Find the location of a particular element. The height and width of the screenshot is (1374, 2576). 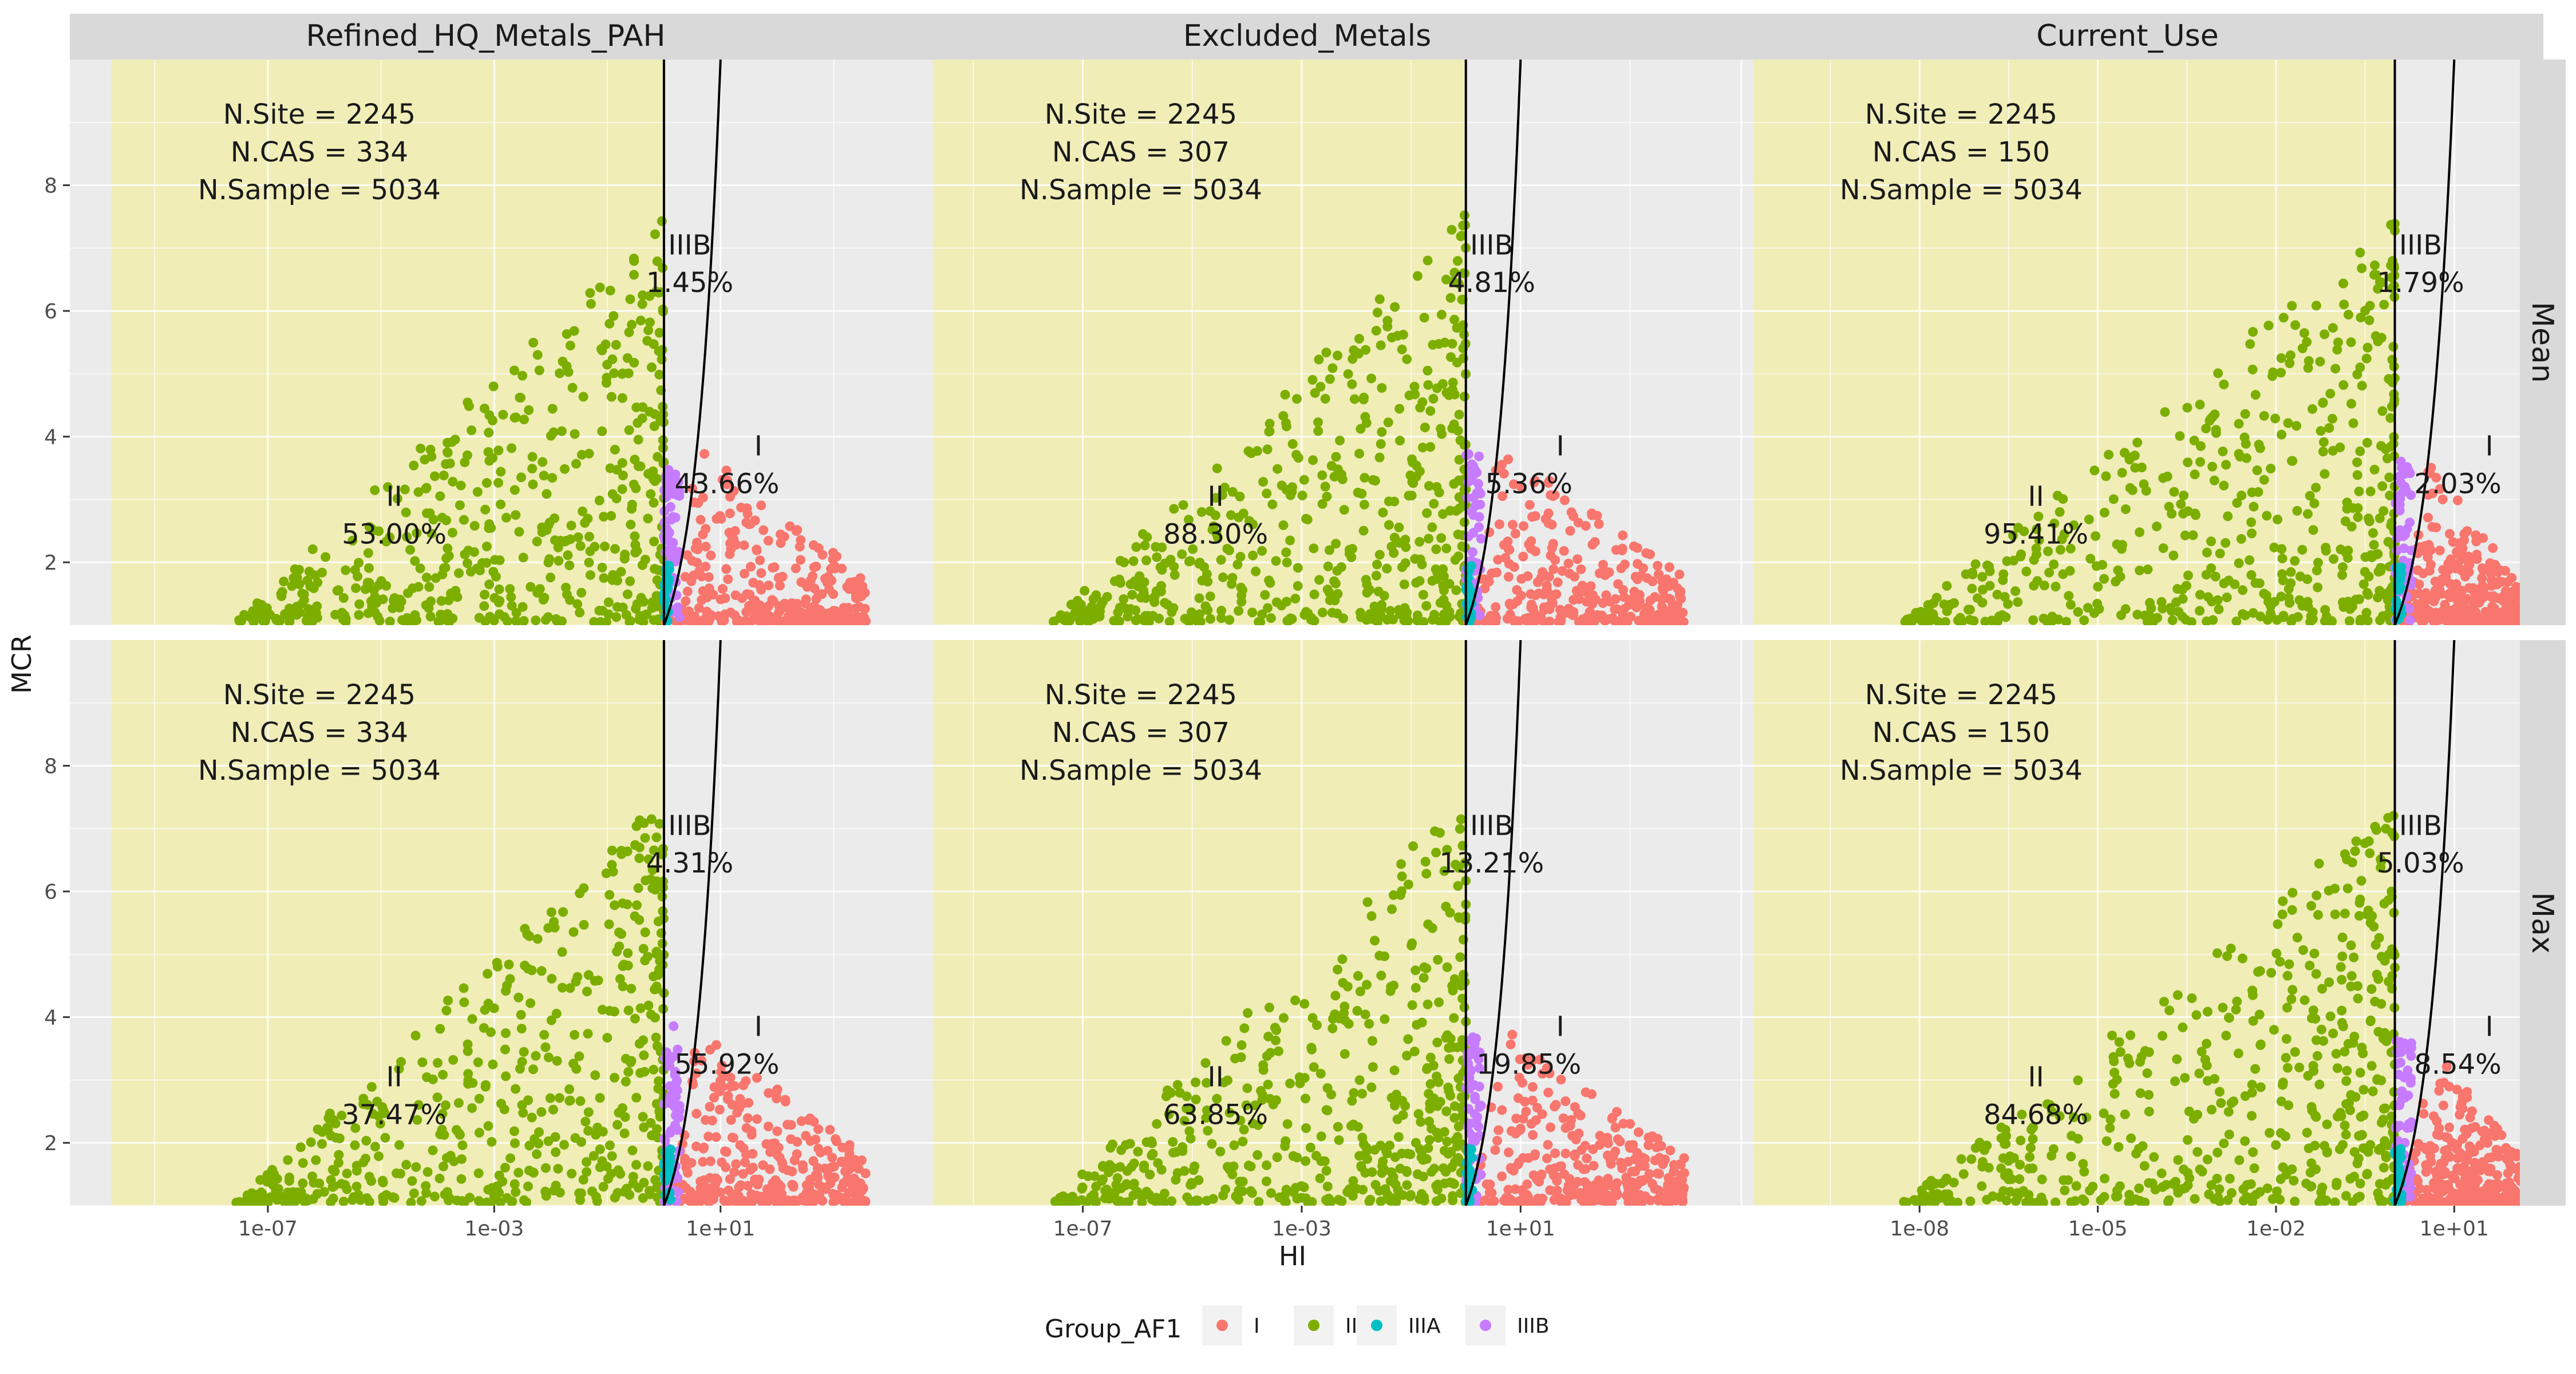

region-label-IIIB: IIIB is located at coordinates (1491, 245).